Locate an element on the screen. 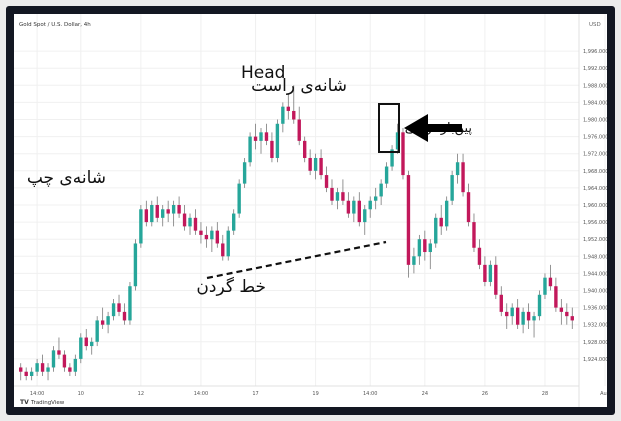  time-tick-label: 26 is located at coordinates (485, 394).